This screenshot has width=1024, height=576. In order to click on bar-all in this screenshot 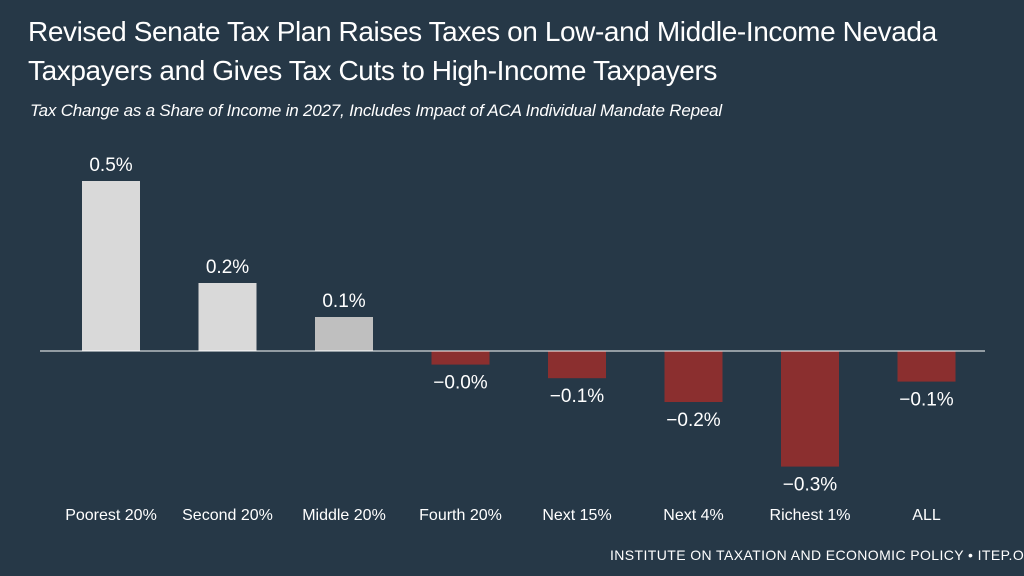, I will do `click(926, 366)`.